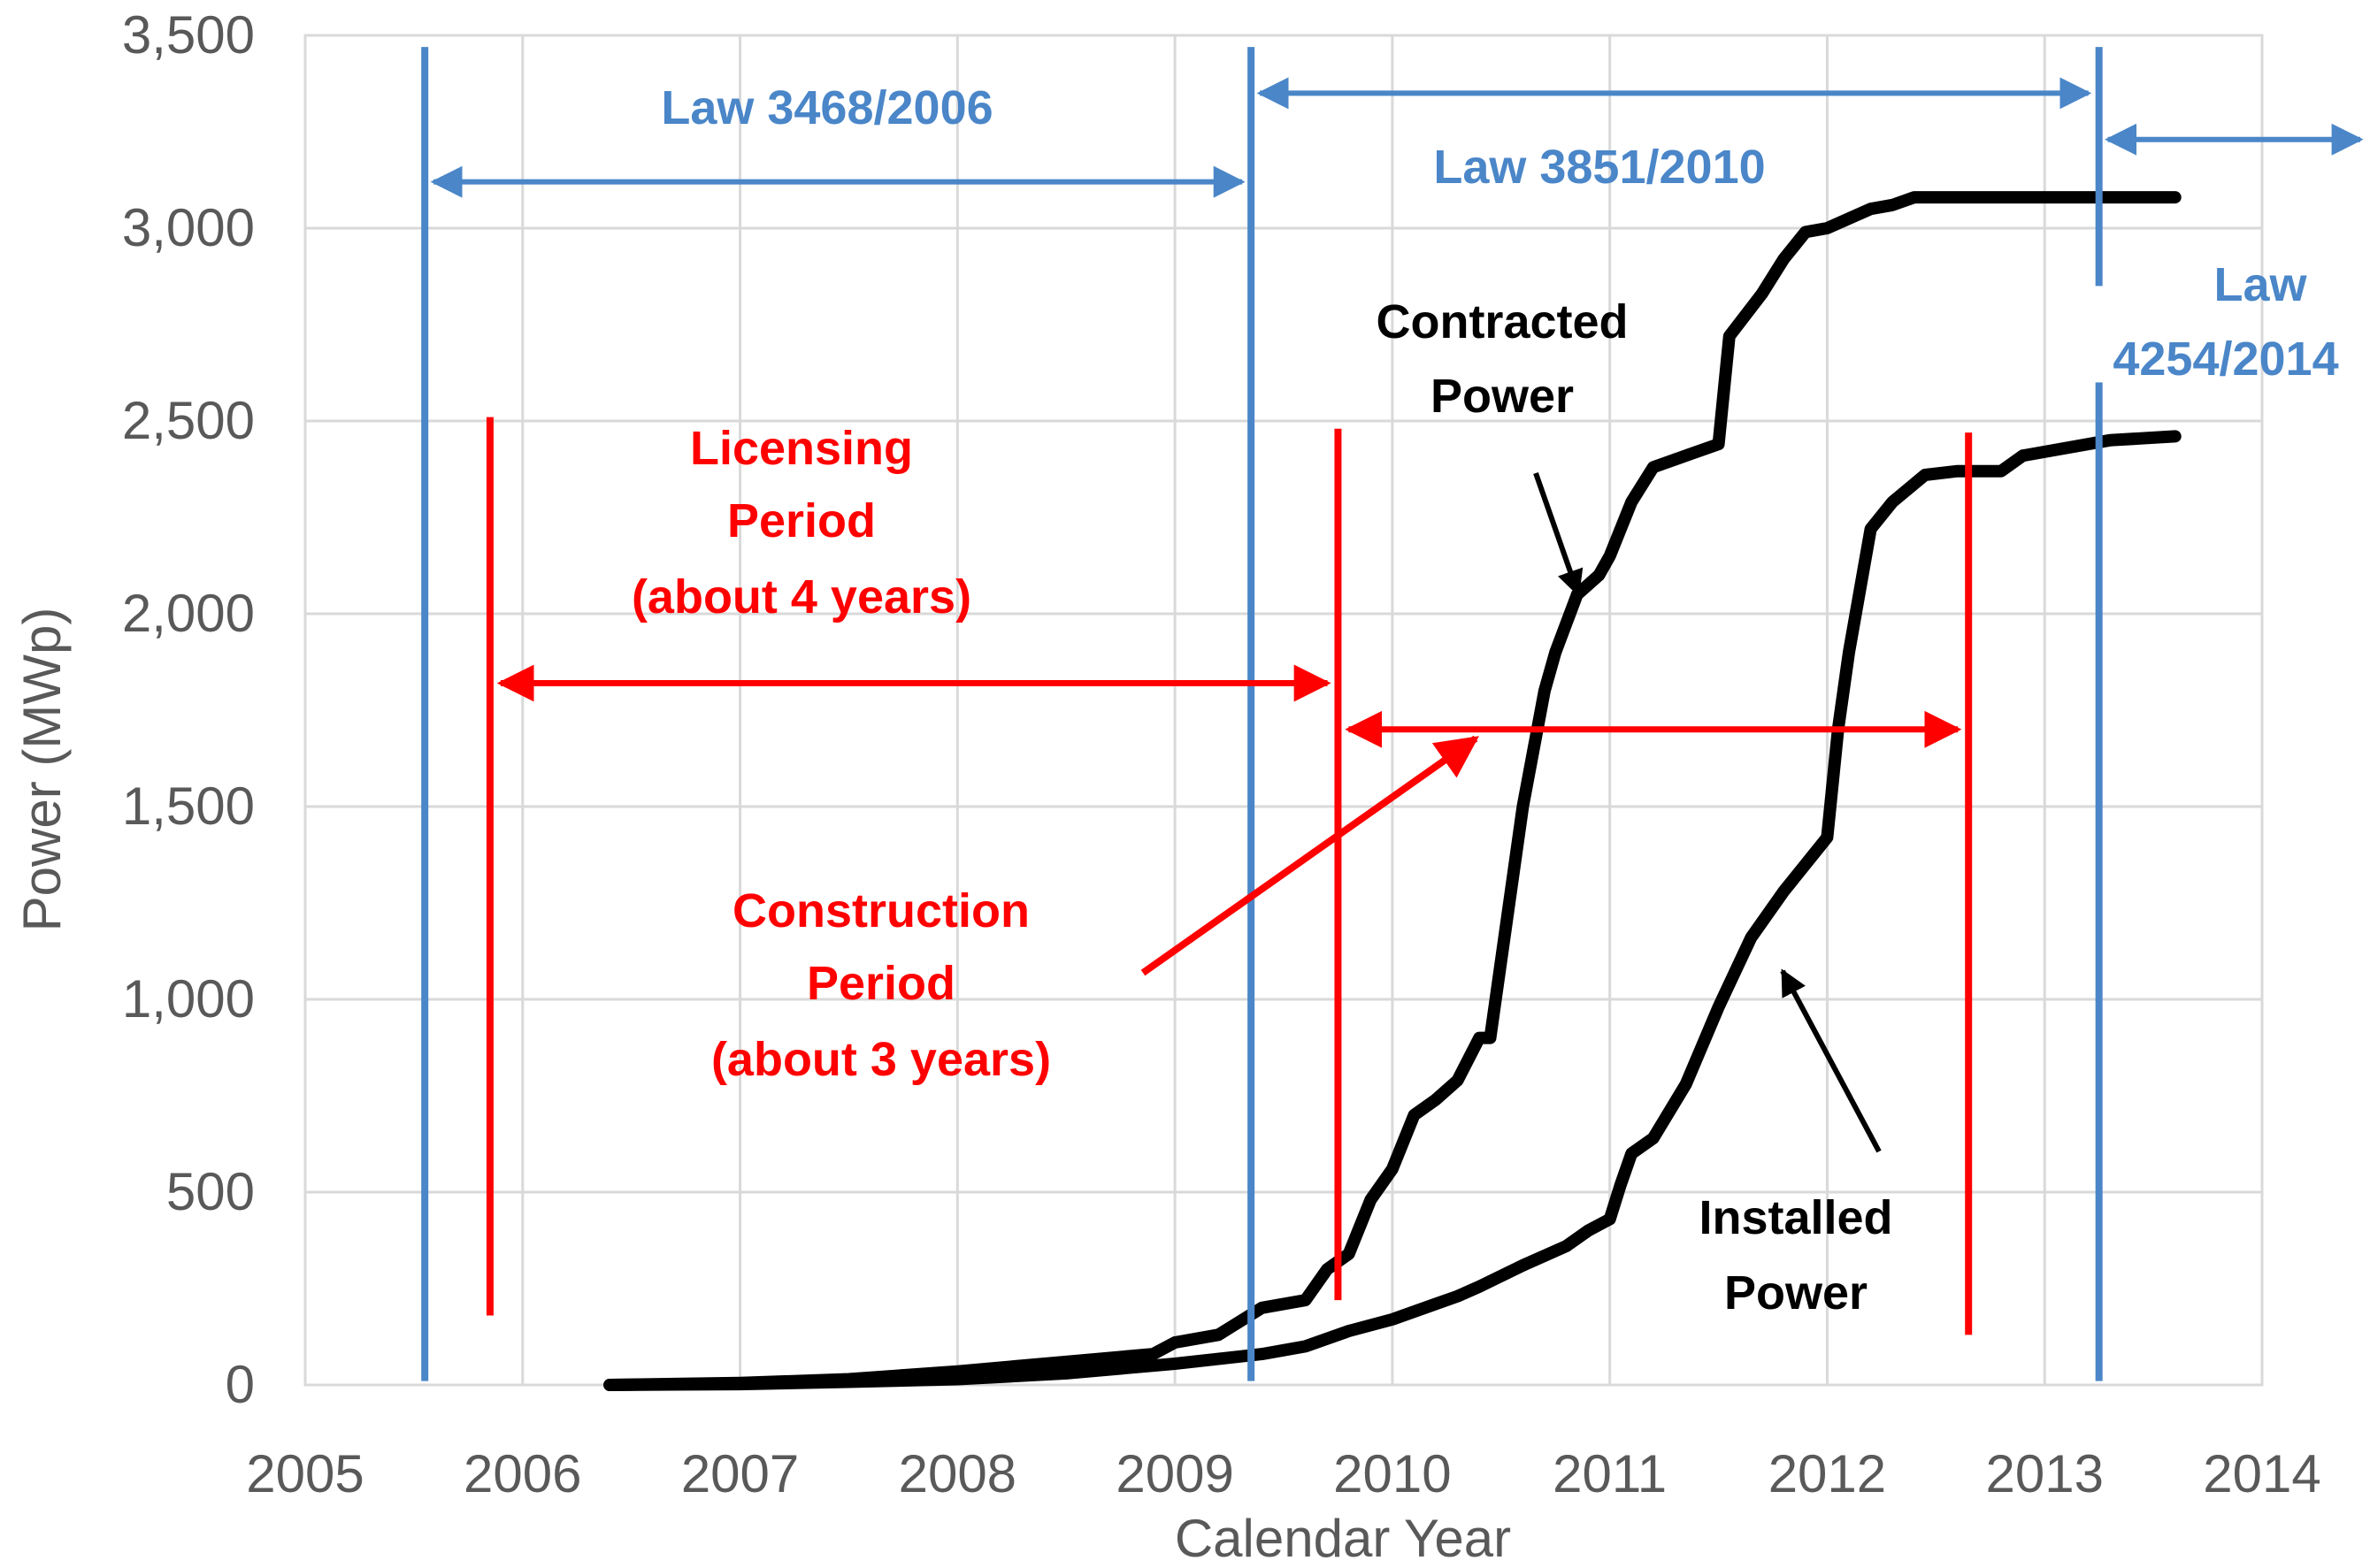 This screenshot has width=2370, height=1568. I want to click on law-3851-label: Law 3851/2010, so click(1599, 167).